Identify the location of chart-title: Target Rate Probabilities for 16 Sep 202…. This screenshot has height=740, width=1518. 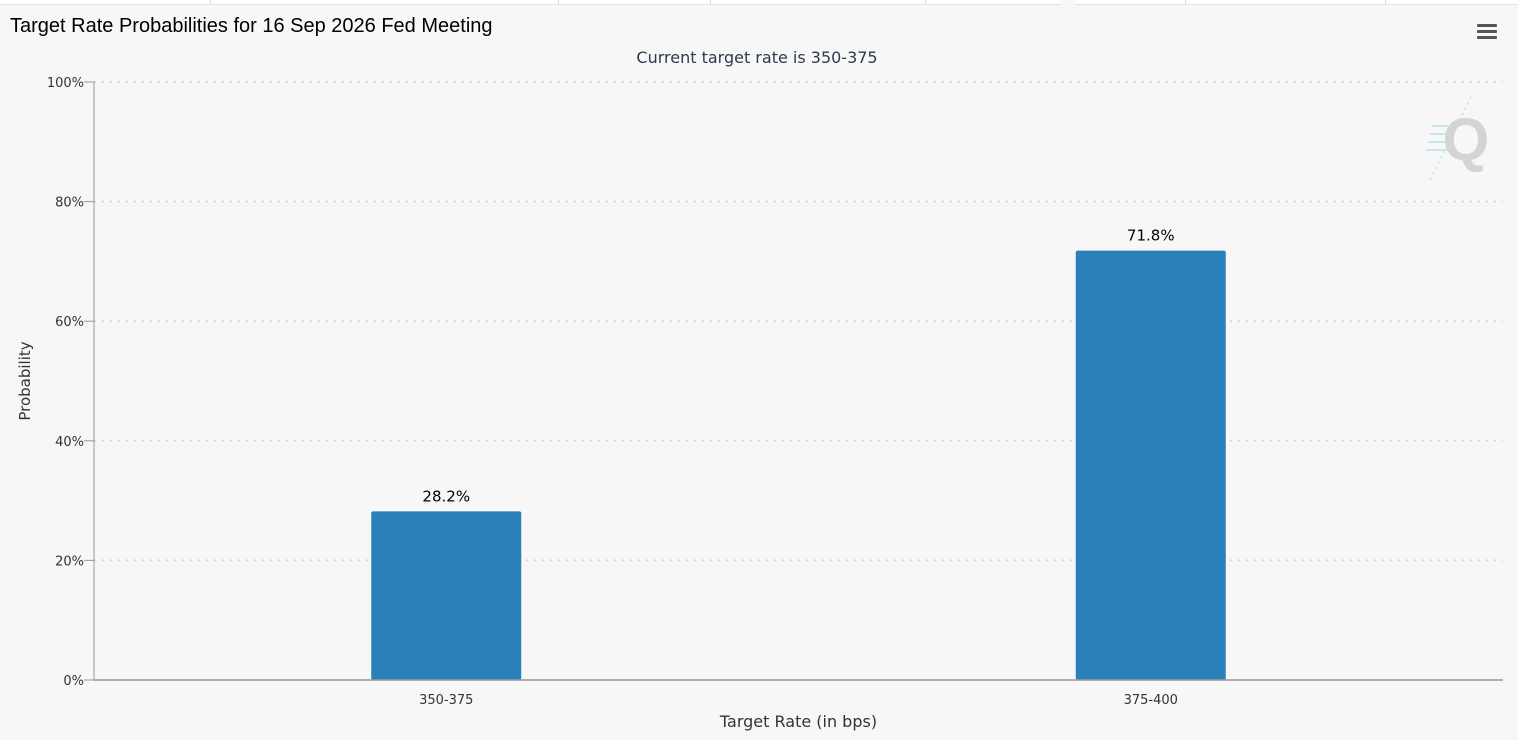
(251, 26).